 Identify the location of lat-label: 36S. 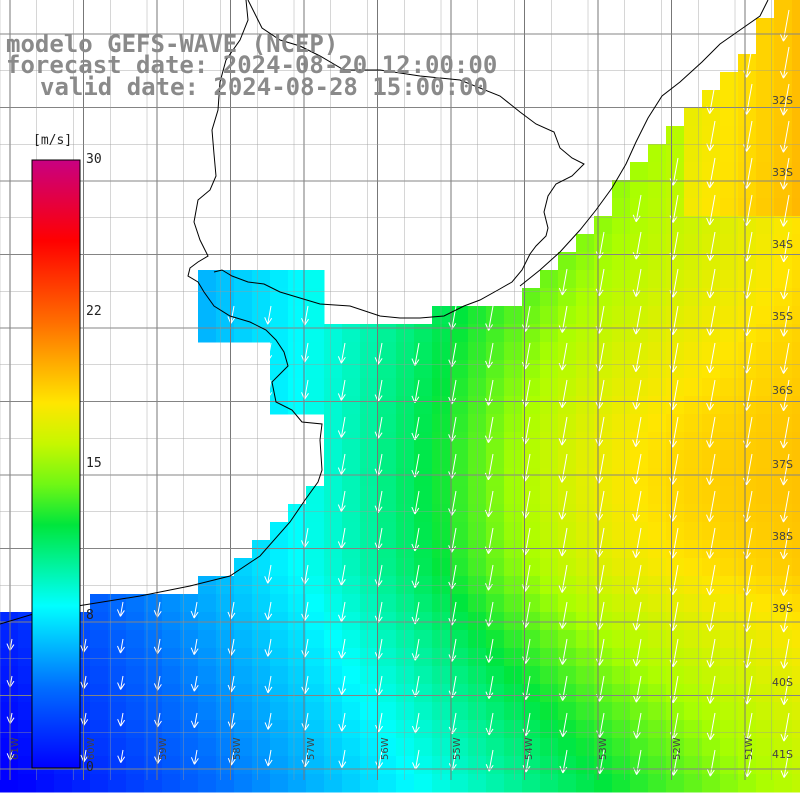
(782, 390).